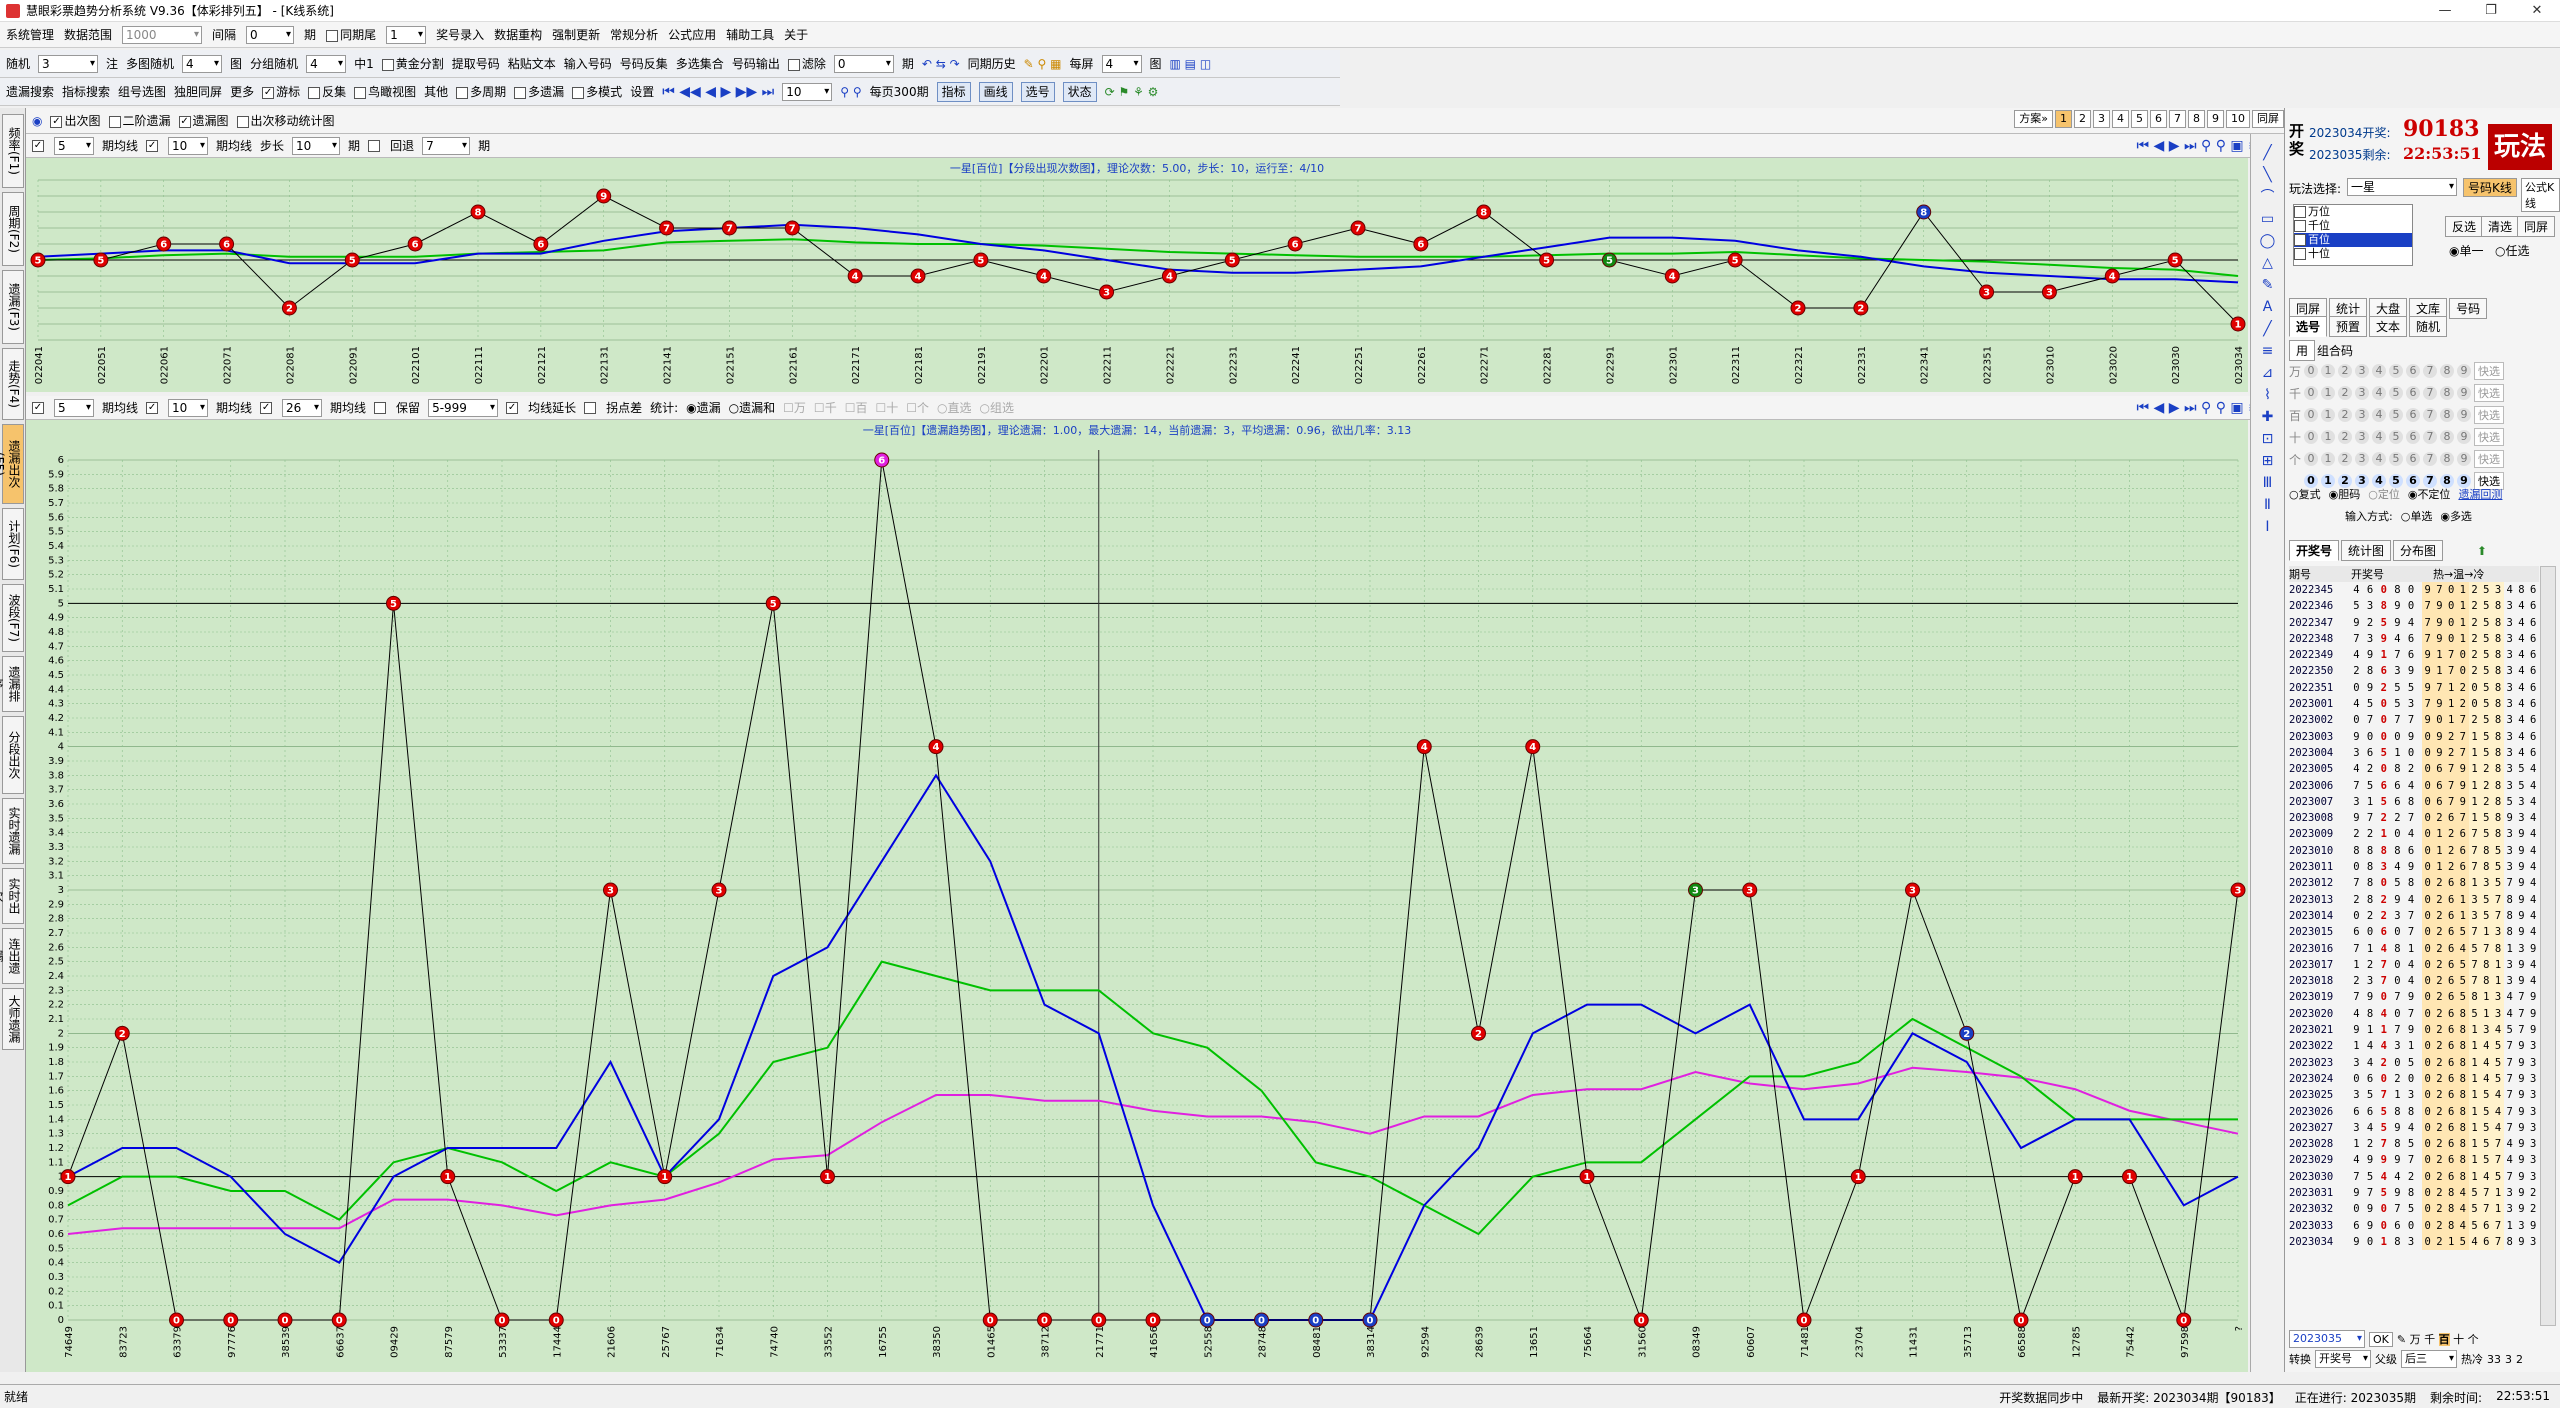 This screenshot has height=1408, width=2560. What do you see at coordinates (2414, 1079) in the screenshot?
I see `history-row: 2023024 0 6 0 2 0 0 2 6 8 1 4 5 7 9 3` at bounding box center [2414, 1079].